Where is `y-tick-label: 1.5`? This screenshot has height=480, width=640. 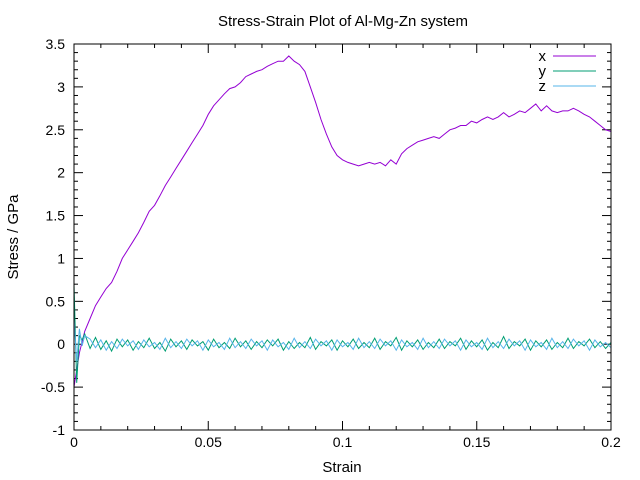 y-tick-label: 1.5 is located at coordinates (56, 216).